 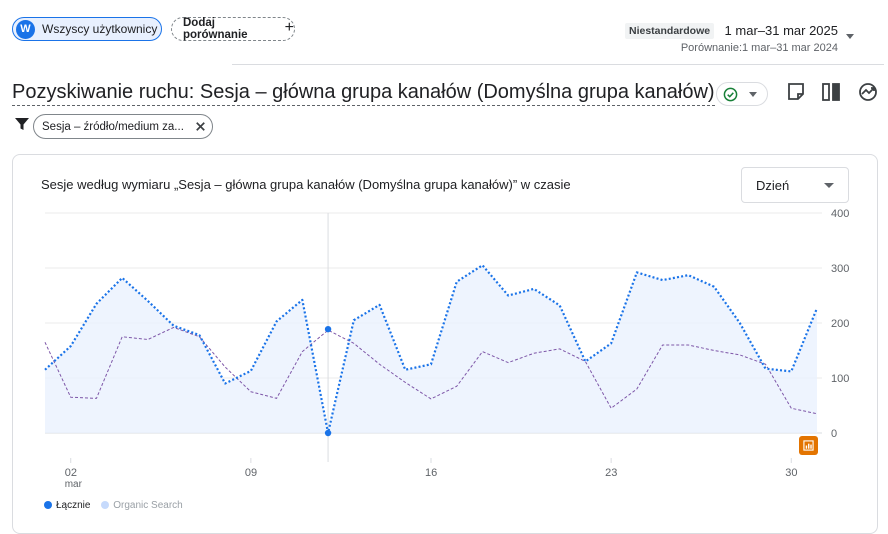 I want to click on y-tick-label: 200, so click(x=840, y=324).